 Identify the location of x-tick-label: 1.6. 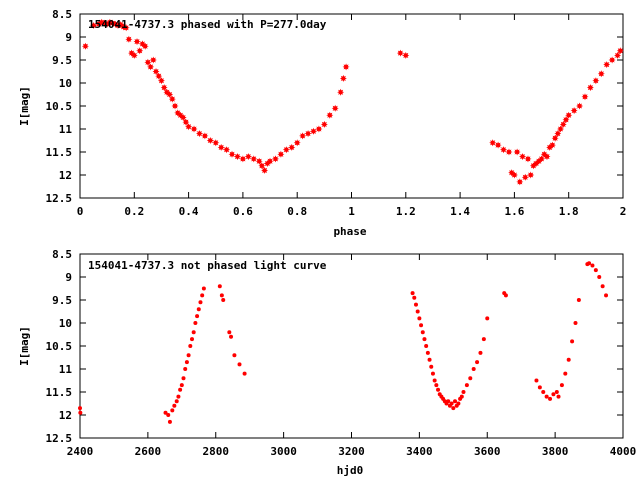
(514, 211).